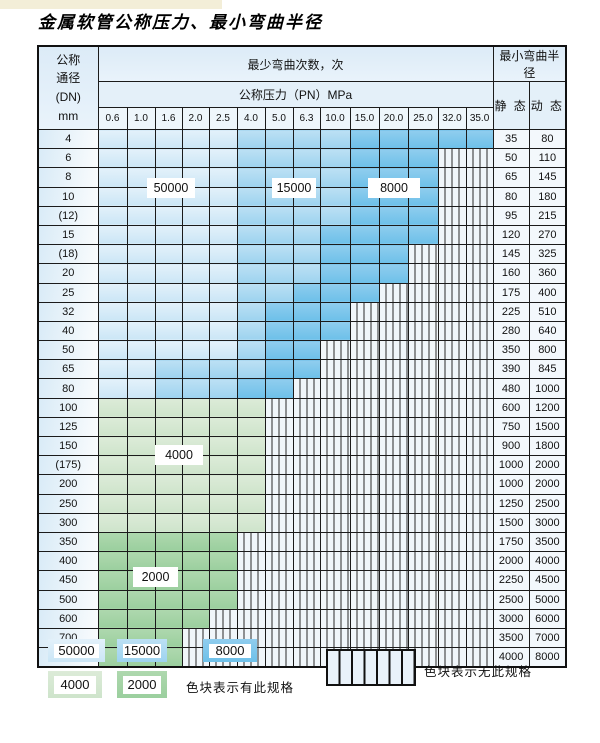 This screenshot has width=600, height=743. I want to click on table-row: (12) 95 215, so click(302, 215).